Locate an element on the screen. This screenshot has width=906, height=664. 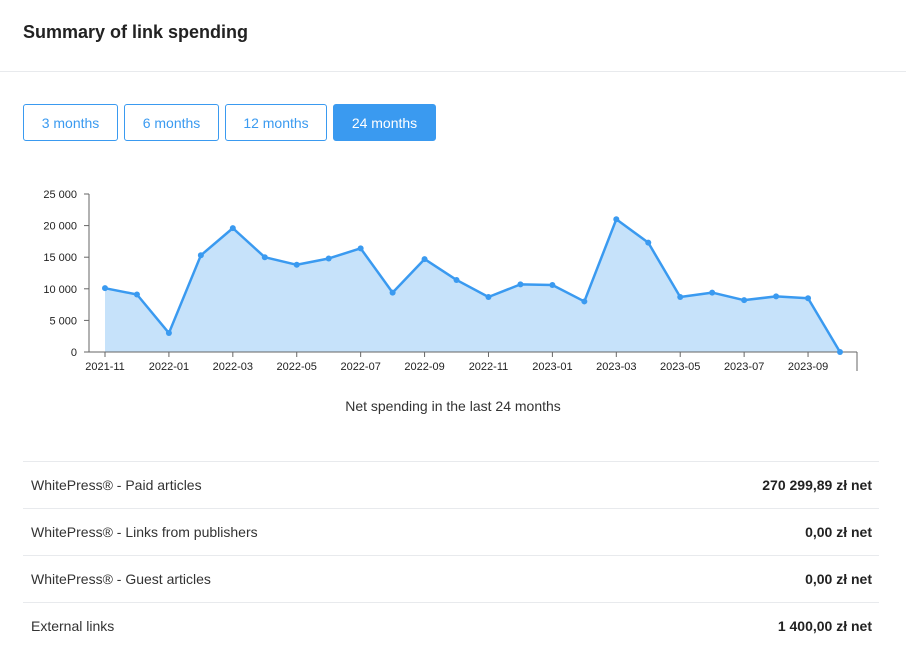
y-tick-label: 15 000 is located at coordinates (60, 258).